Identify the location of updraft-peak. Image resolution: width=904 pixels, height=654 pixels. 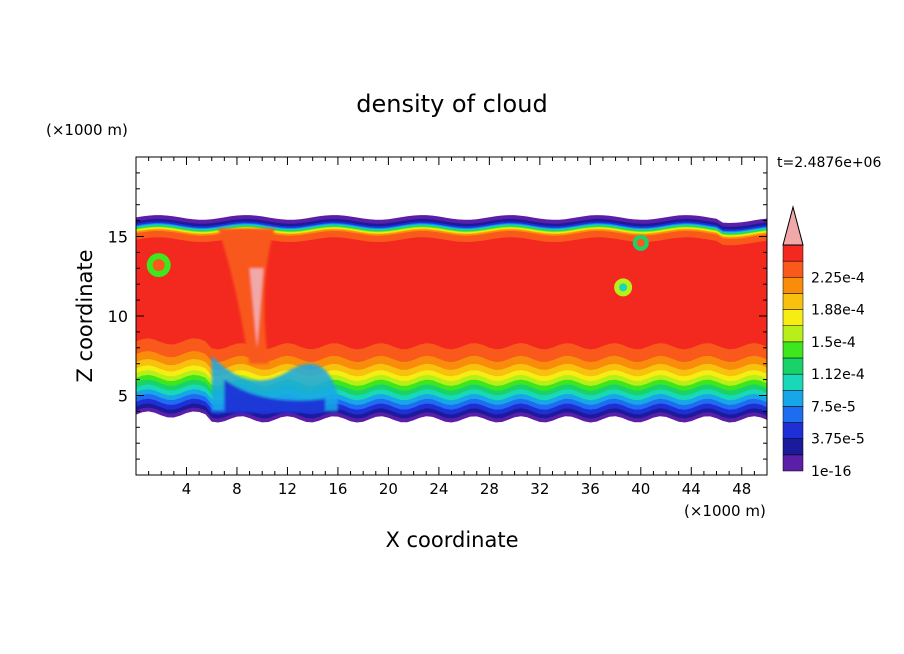
(256, 308).